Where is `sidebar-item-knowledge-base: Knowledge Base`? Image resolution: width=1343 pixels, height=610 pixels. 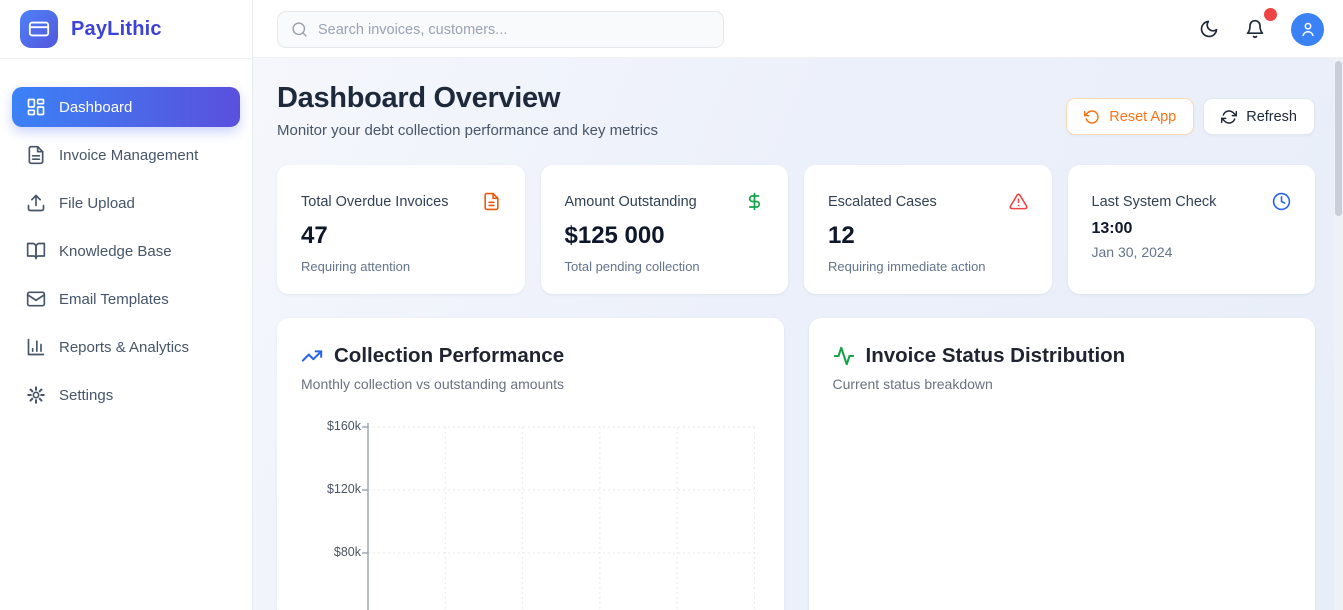 sidebar-item-knowledge-base: Knowledge Base is located at coordinates (126, 251).